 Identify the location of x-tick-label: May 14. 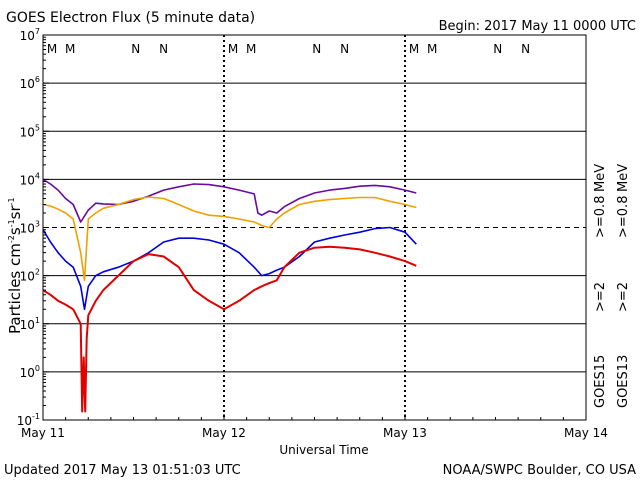
(586, 433).